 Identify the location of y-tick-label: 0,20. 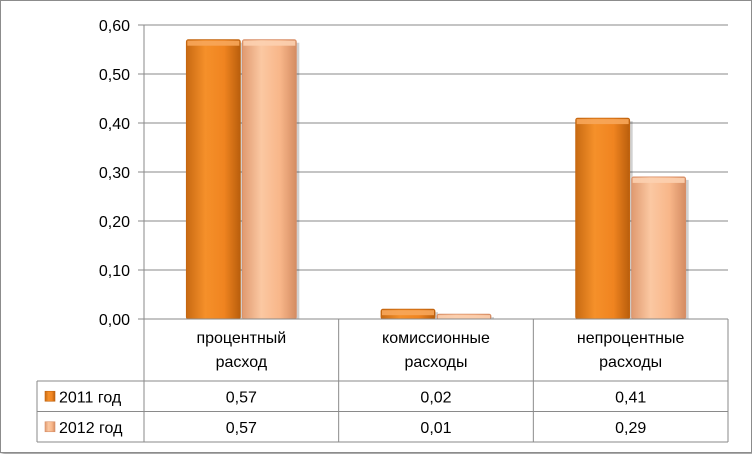
(114, 222).